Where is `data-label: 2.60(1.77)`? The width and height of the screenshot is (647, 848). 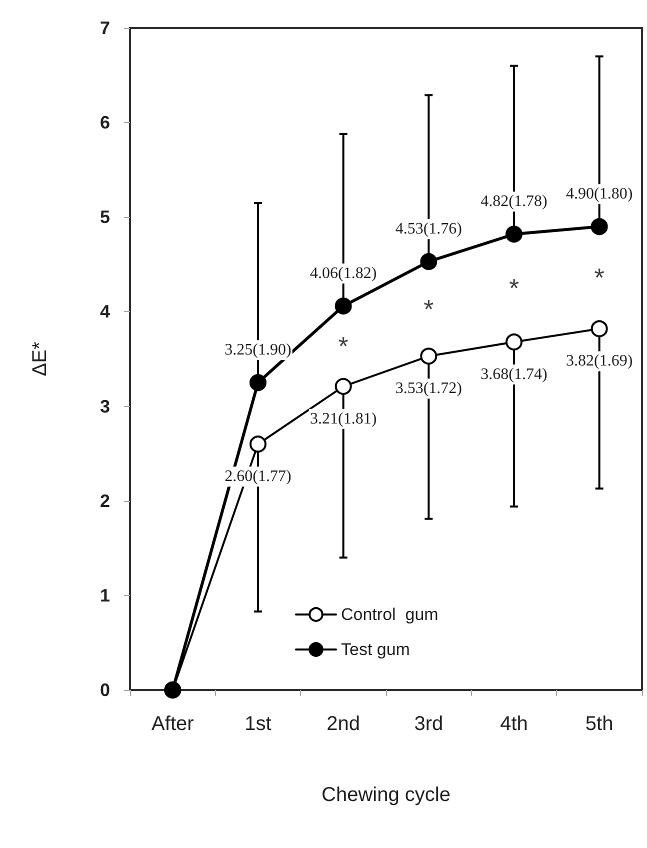 data-label: 2.60(1.77) is located at coordinates (258, 477).